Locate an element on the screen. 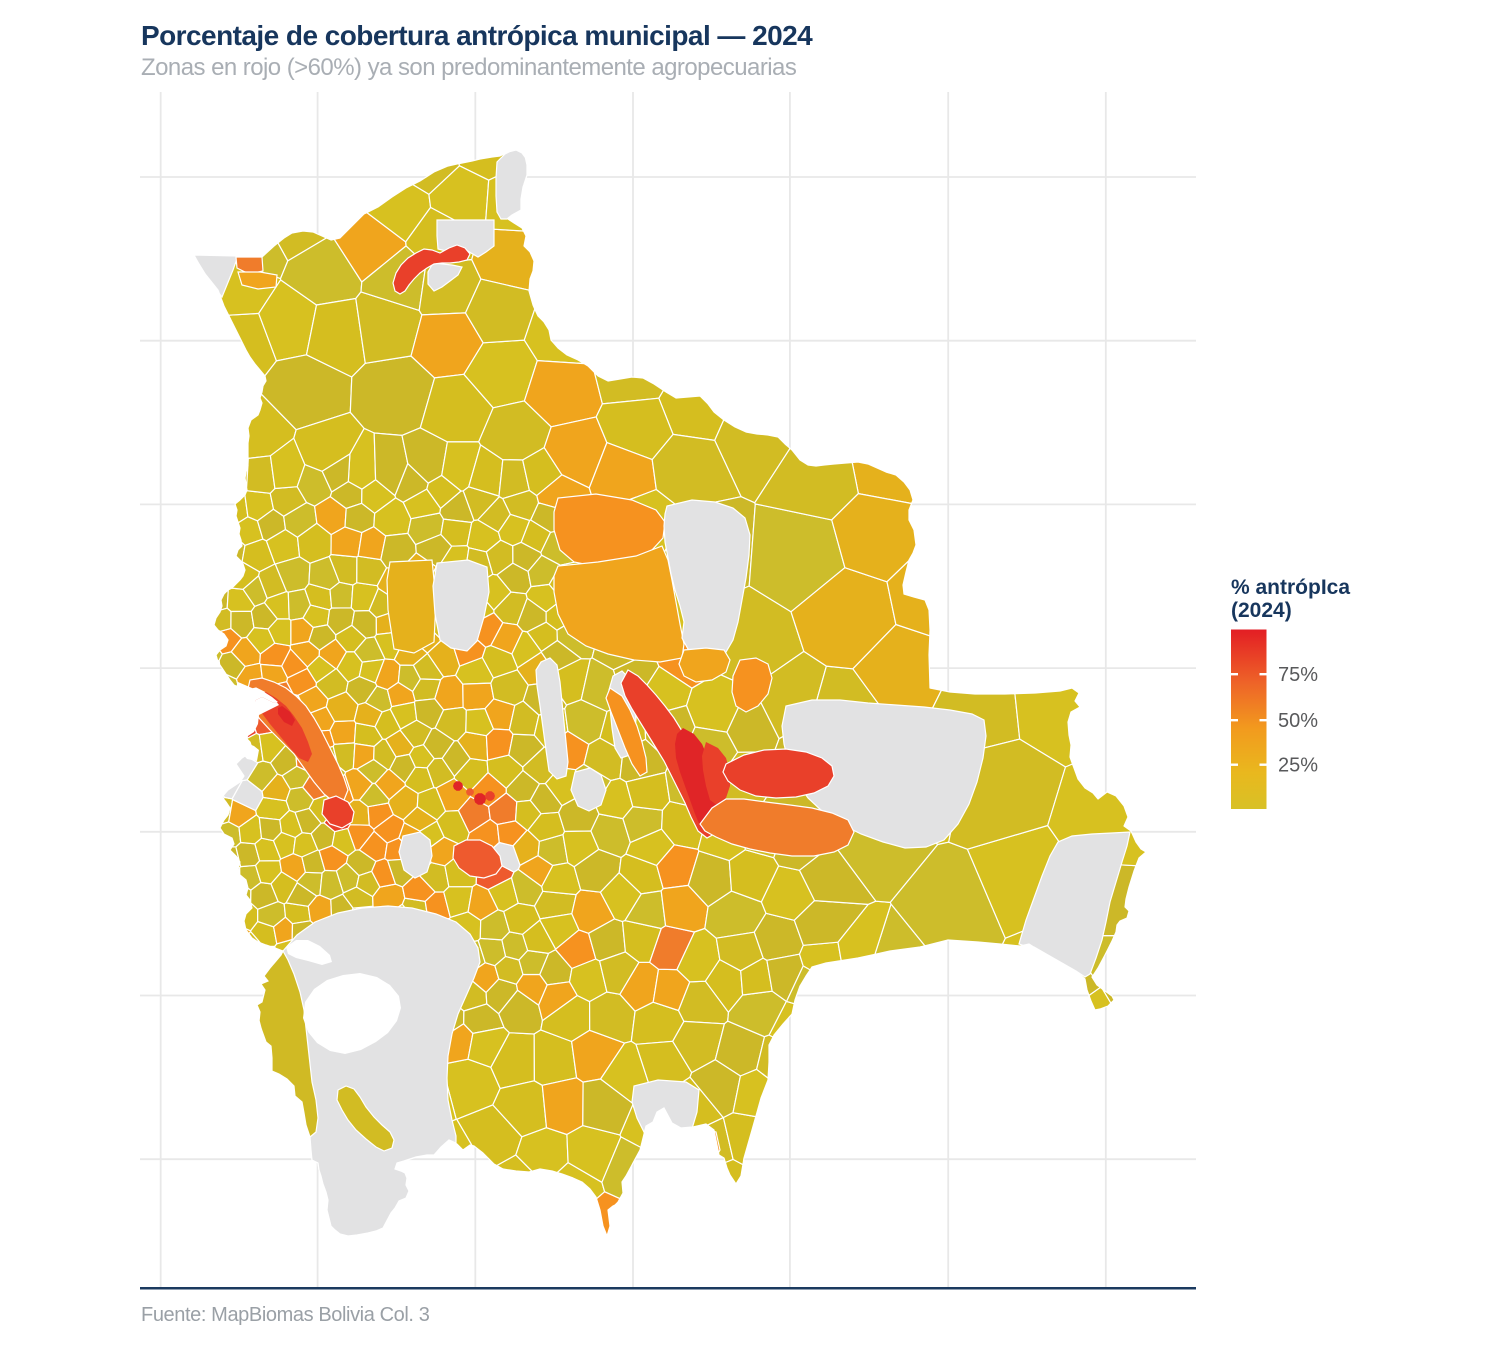 The width and height of the screenshot is (1500, 1350). svg-text:Fuente: MapBiomas Bolivia Col.: Fuente: MapBiomas Bolivia Col. 3 is located at coordinates (285, 1315).